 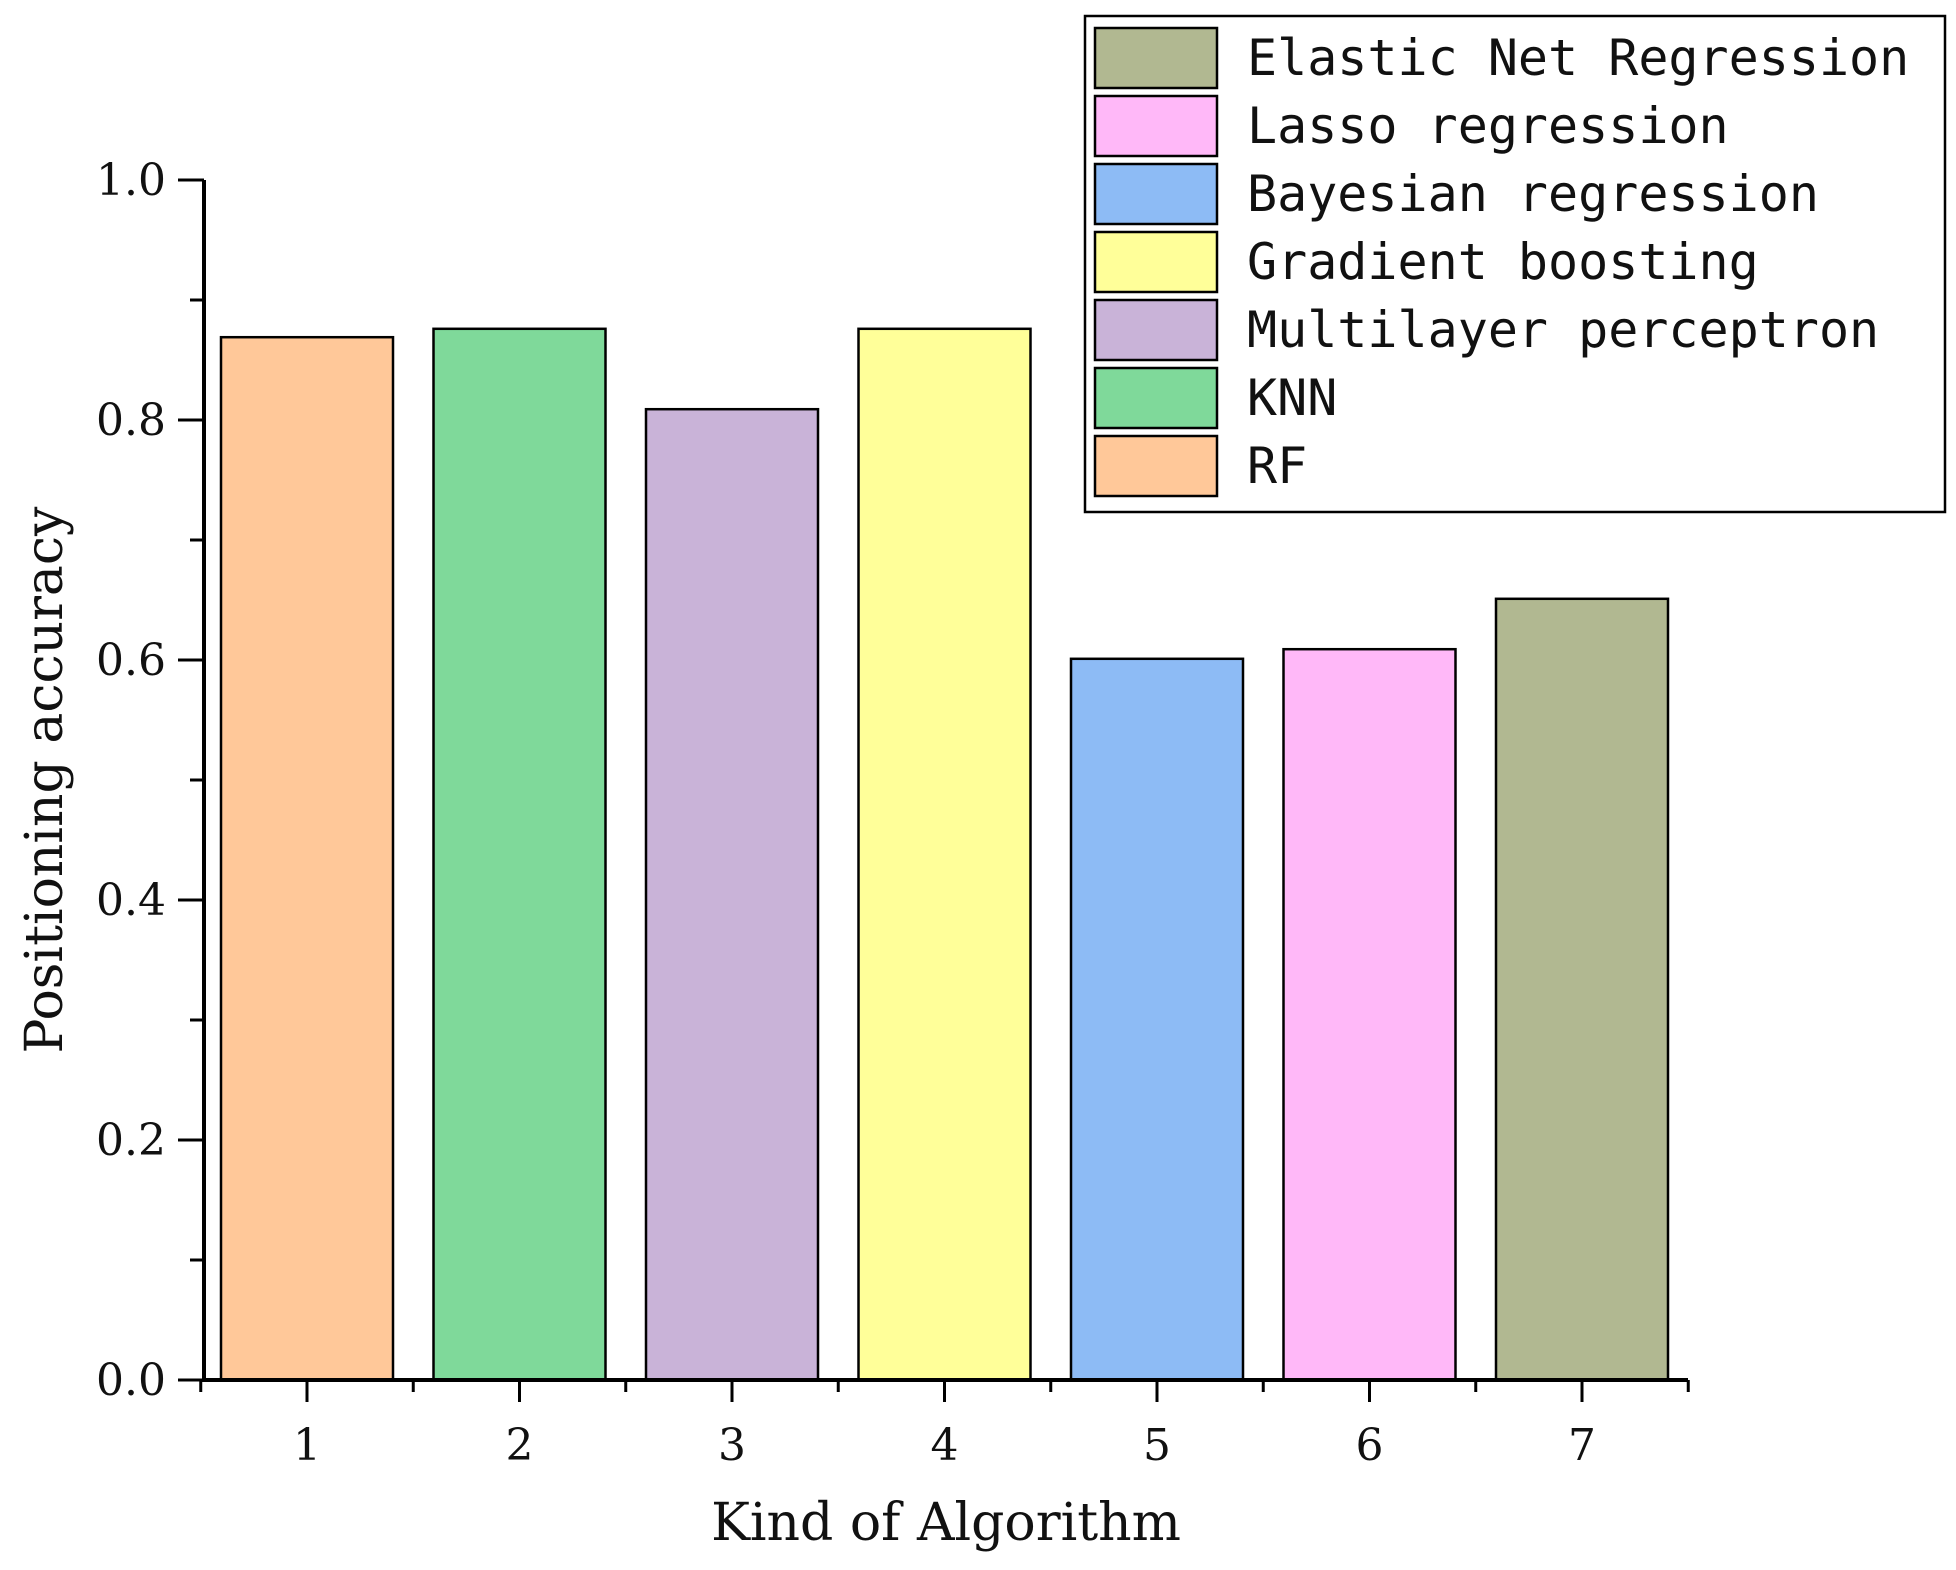 What do you see at coordinates (131, 1140) in the screenshot?
I see `y-tick-label: 0.2` at bounding box center [131, 1140].